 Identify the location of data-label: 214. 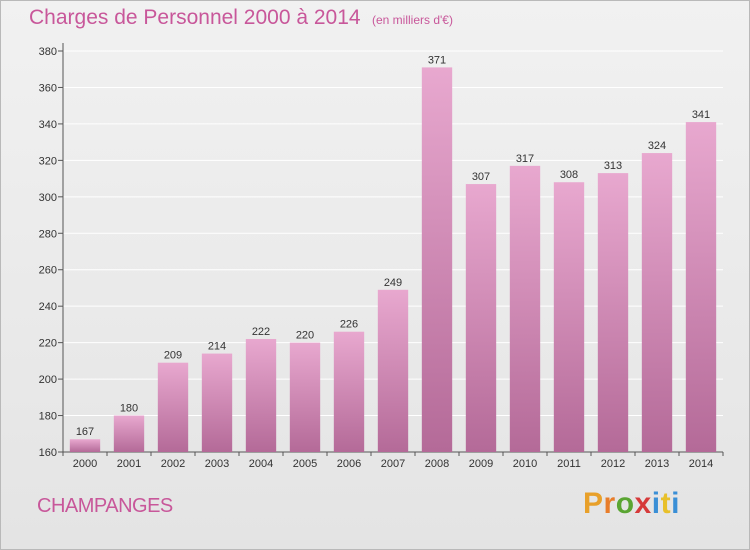
(217, 347).